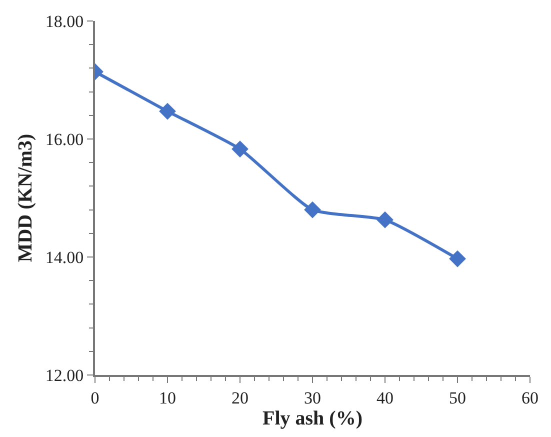 The image size is (551, 437). Describe the element at coordinates (64, 375) in the screenshot. I see `y-tick-label: 12.00` at that location.